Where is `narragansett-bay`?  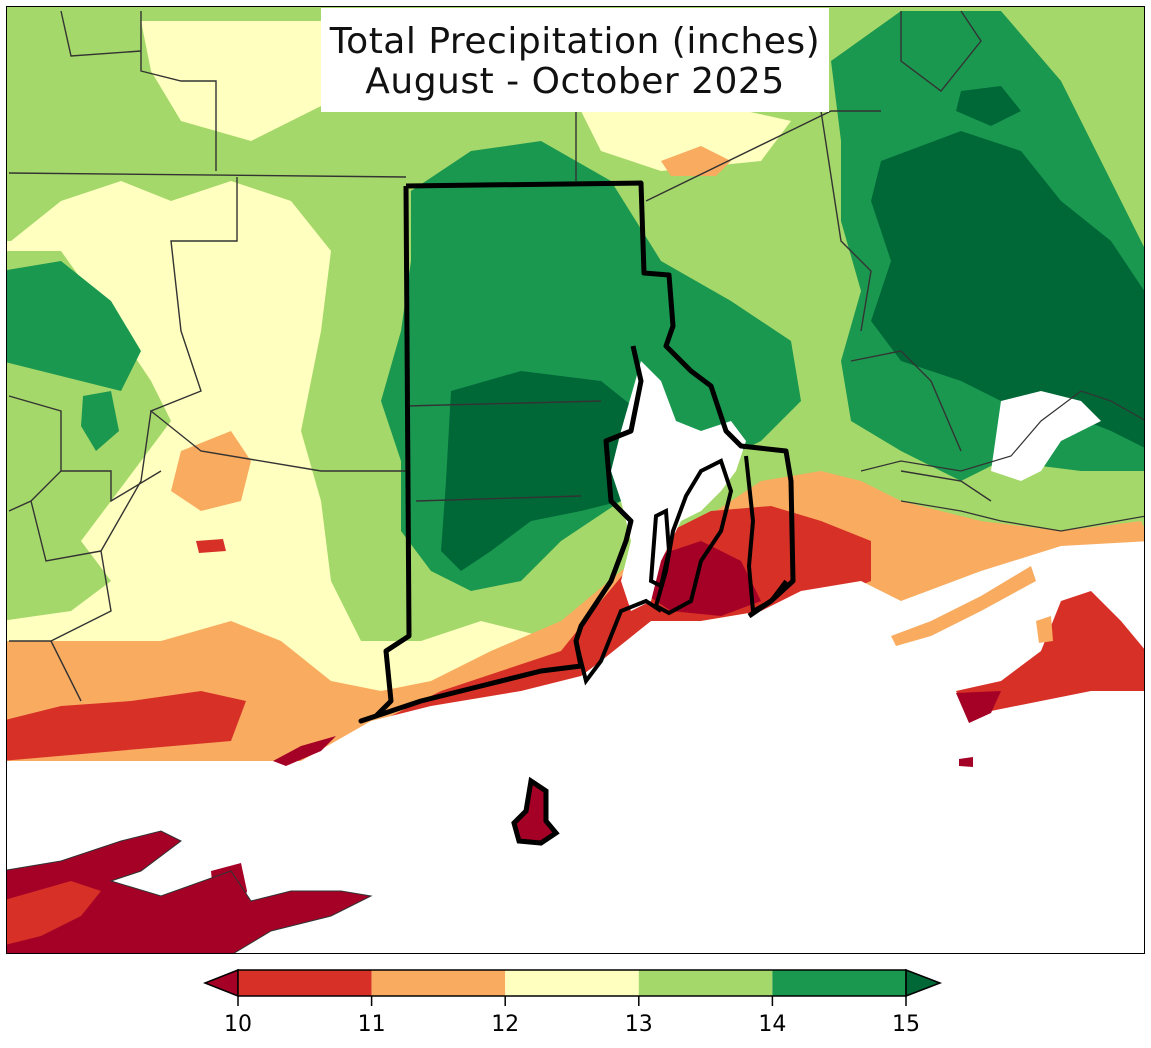 narragansett-bay is located at coordinates (678, 486).